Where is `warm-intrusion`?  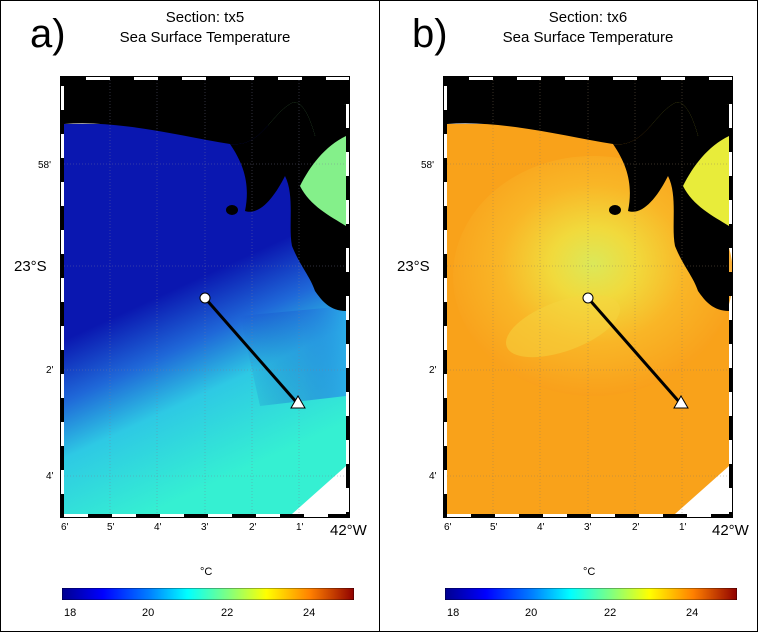
warm-intrusion is located at coordinates (293, 356).